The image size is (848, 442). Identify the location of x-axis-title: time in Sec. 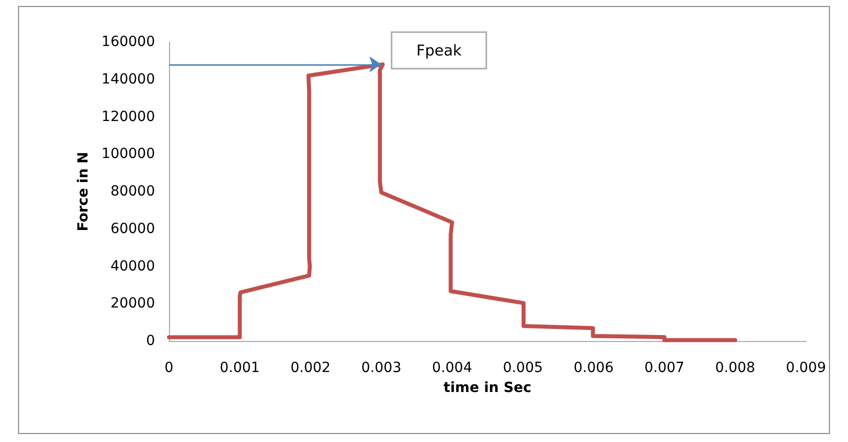
(487, 388).